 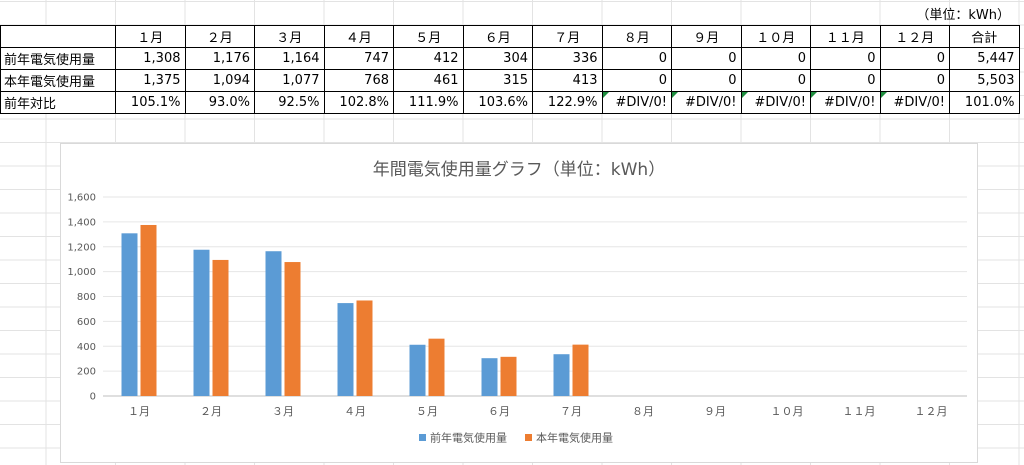 I want to click on row-label: 本年電気使用量, so click(x=58, y=80).